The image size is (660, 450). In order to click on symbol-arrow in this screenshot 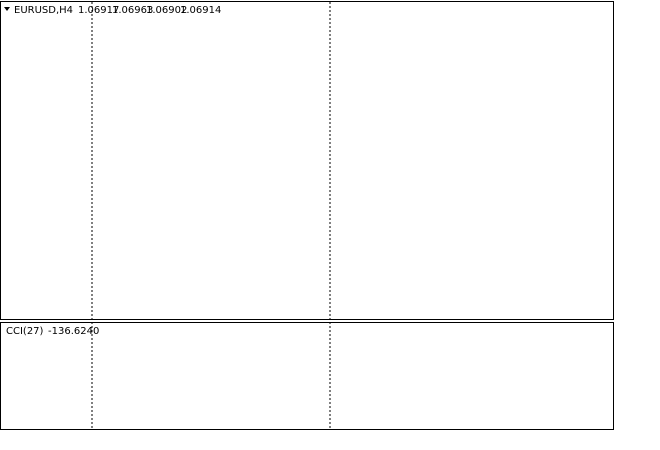, I will do `click(7, 9)`.